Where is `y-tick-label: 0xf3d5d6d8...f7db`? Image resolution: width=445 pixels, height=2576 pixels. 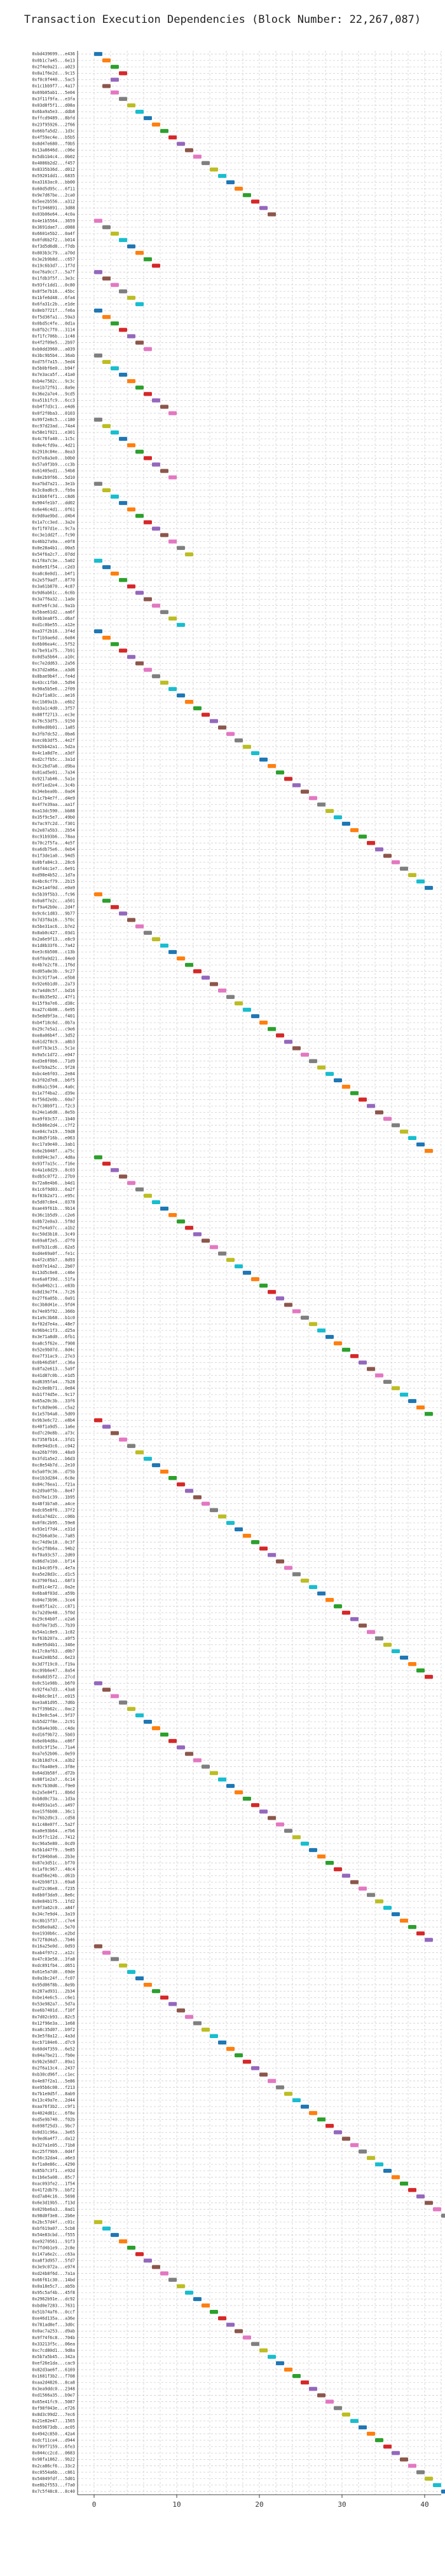 y-tick-label: 0xf3d5d6d8...f7db is located at coordinates (54, 246).